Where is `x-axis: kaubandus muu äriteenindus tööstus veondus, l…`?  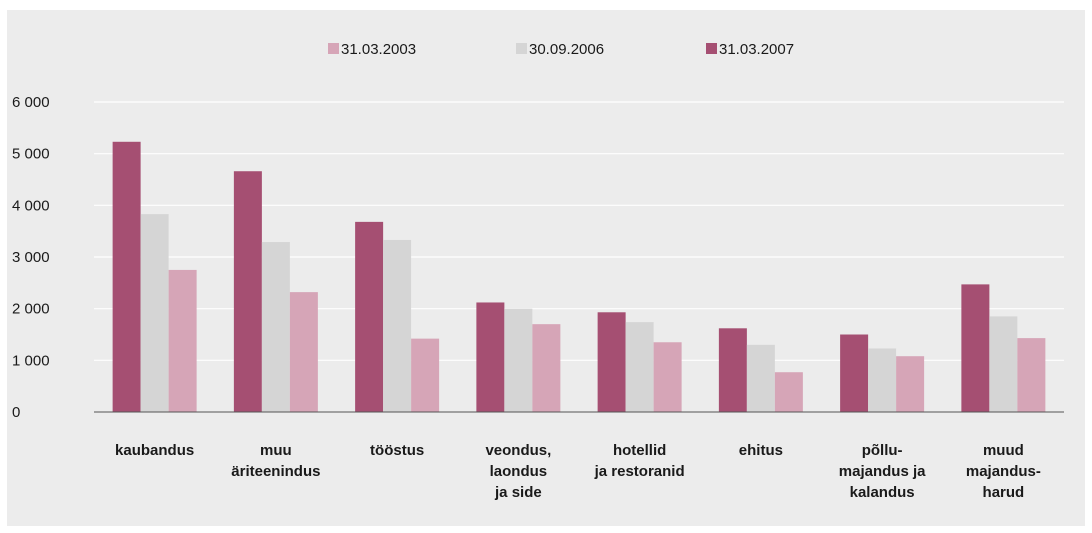 x-axis: kaubandus muu äriteenindus tööstus veondus, l… is located at coordinates (578, 471).